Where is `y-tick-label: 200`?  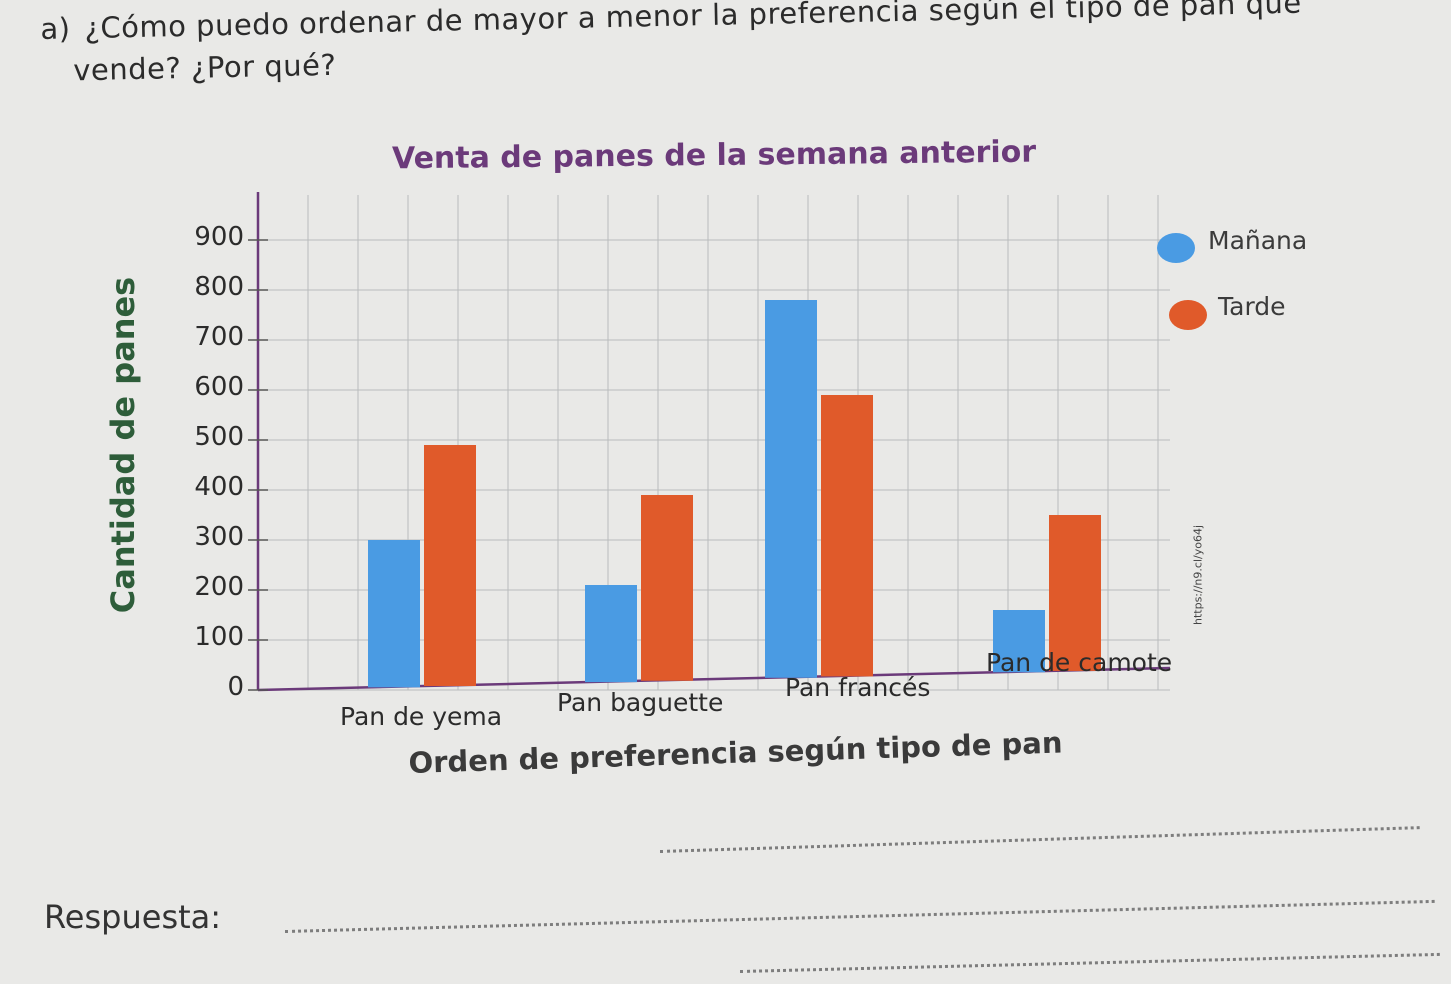
y-tick-label: 200 is located at coordinates (219, 587).